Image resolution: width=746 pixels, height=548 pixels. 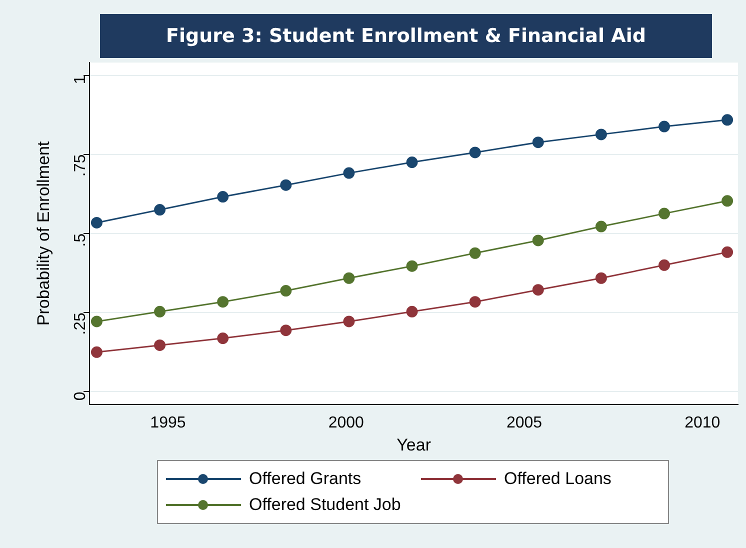 I want to click on y-tick-label: 1, so click(x=81, y=79).